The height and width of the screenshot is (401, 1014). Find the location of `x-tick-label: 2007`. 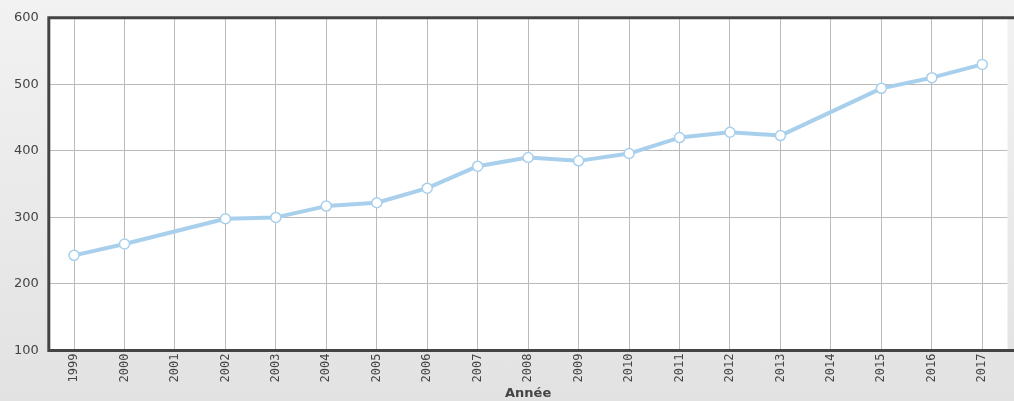

x-tick-label: 2007 is located at coordinates (476, 368).